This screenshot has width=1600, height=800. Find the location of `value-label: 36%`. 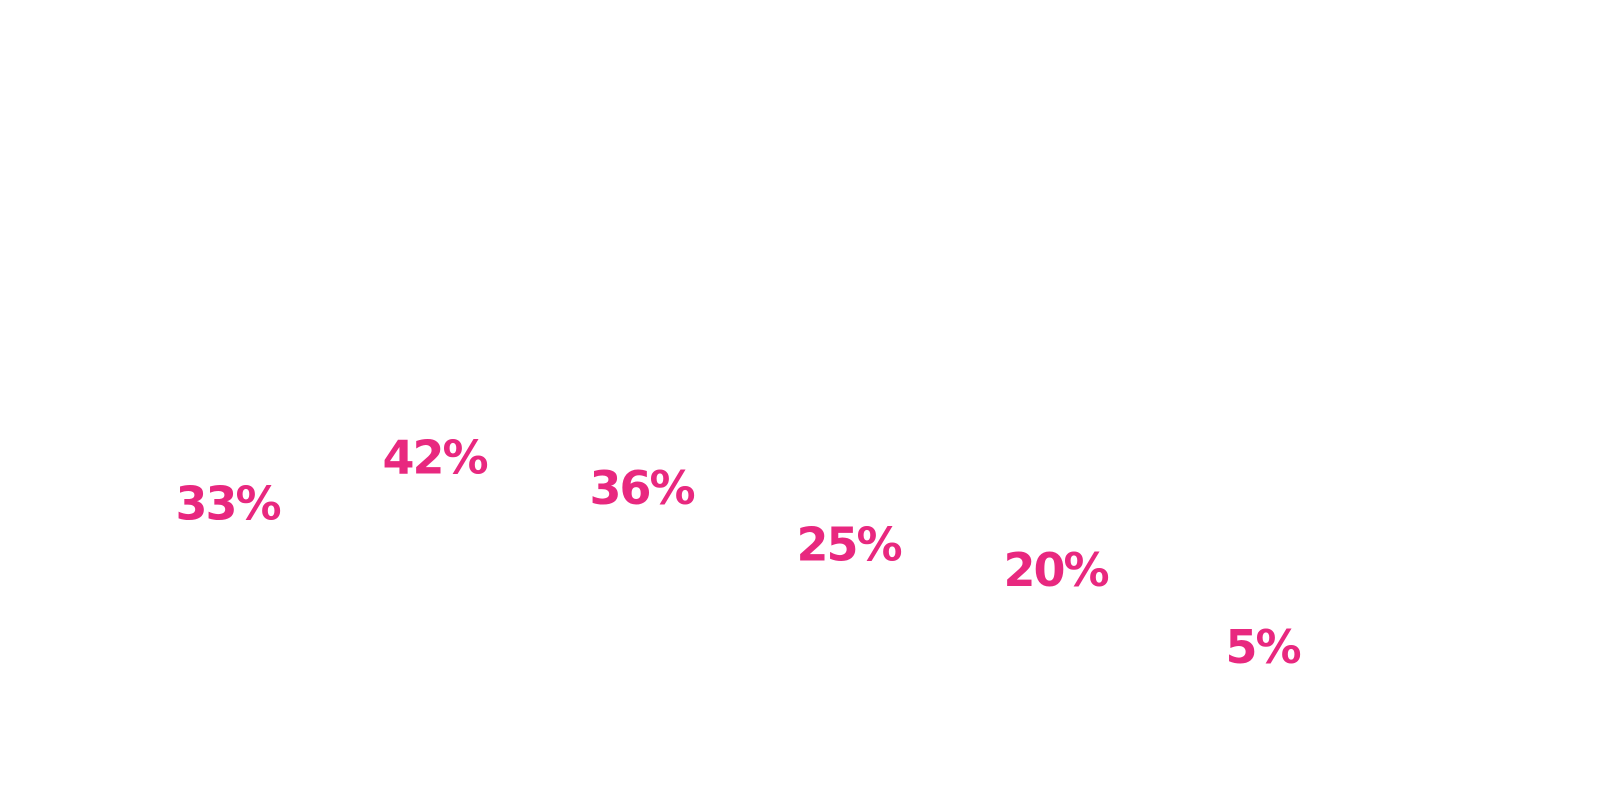

value-label: 36% is located at coordinates (641, 488).